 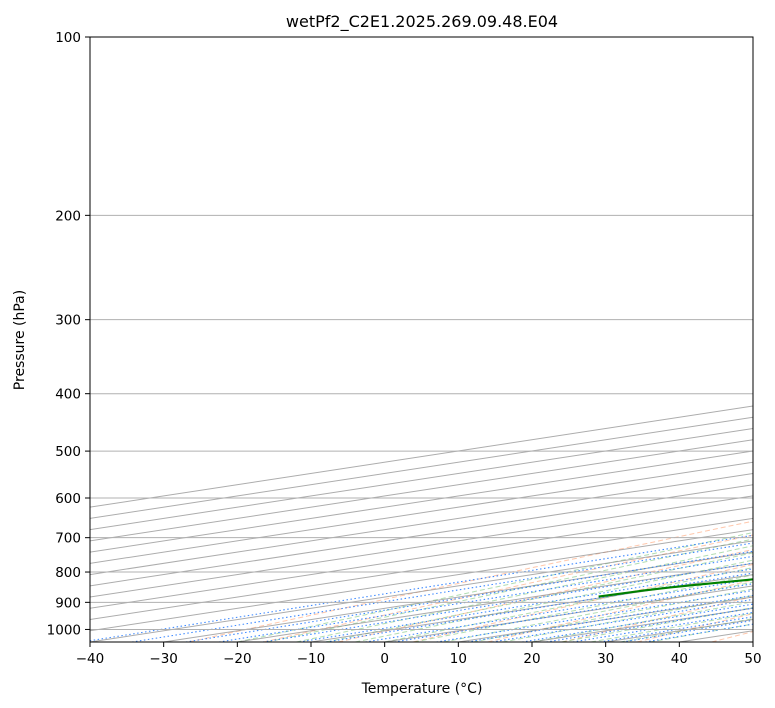 What do you see at coordinates (68, 452) in the screenshot?
I see `y-tick-label: 500` at bounding box center [68, 452].